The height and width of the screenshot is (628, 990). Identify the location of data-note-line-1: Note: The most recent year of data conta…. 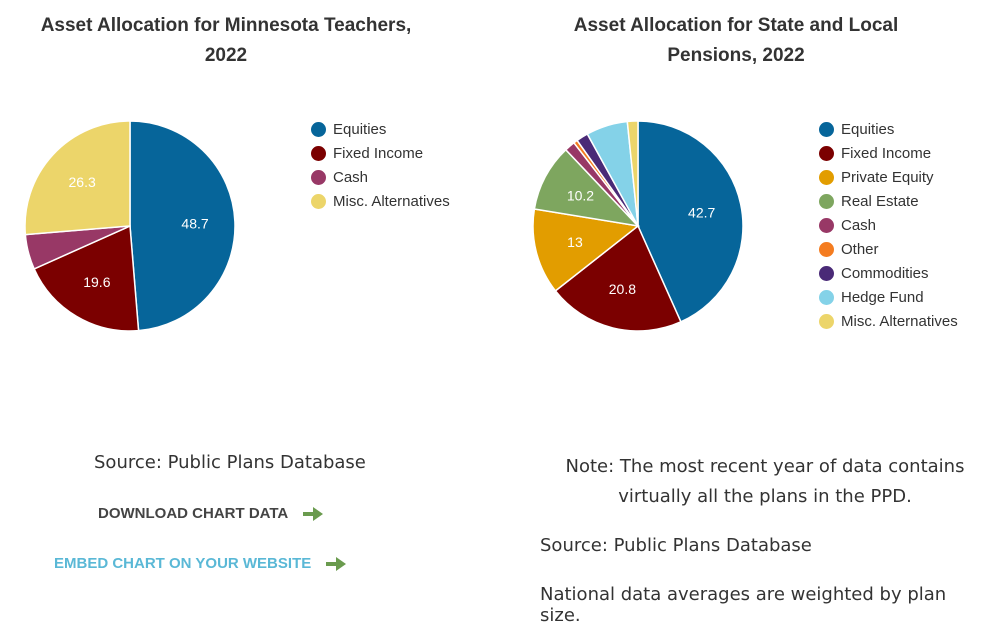
(765, 466).